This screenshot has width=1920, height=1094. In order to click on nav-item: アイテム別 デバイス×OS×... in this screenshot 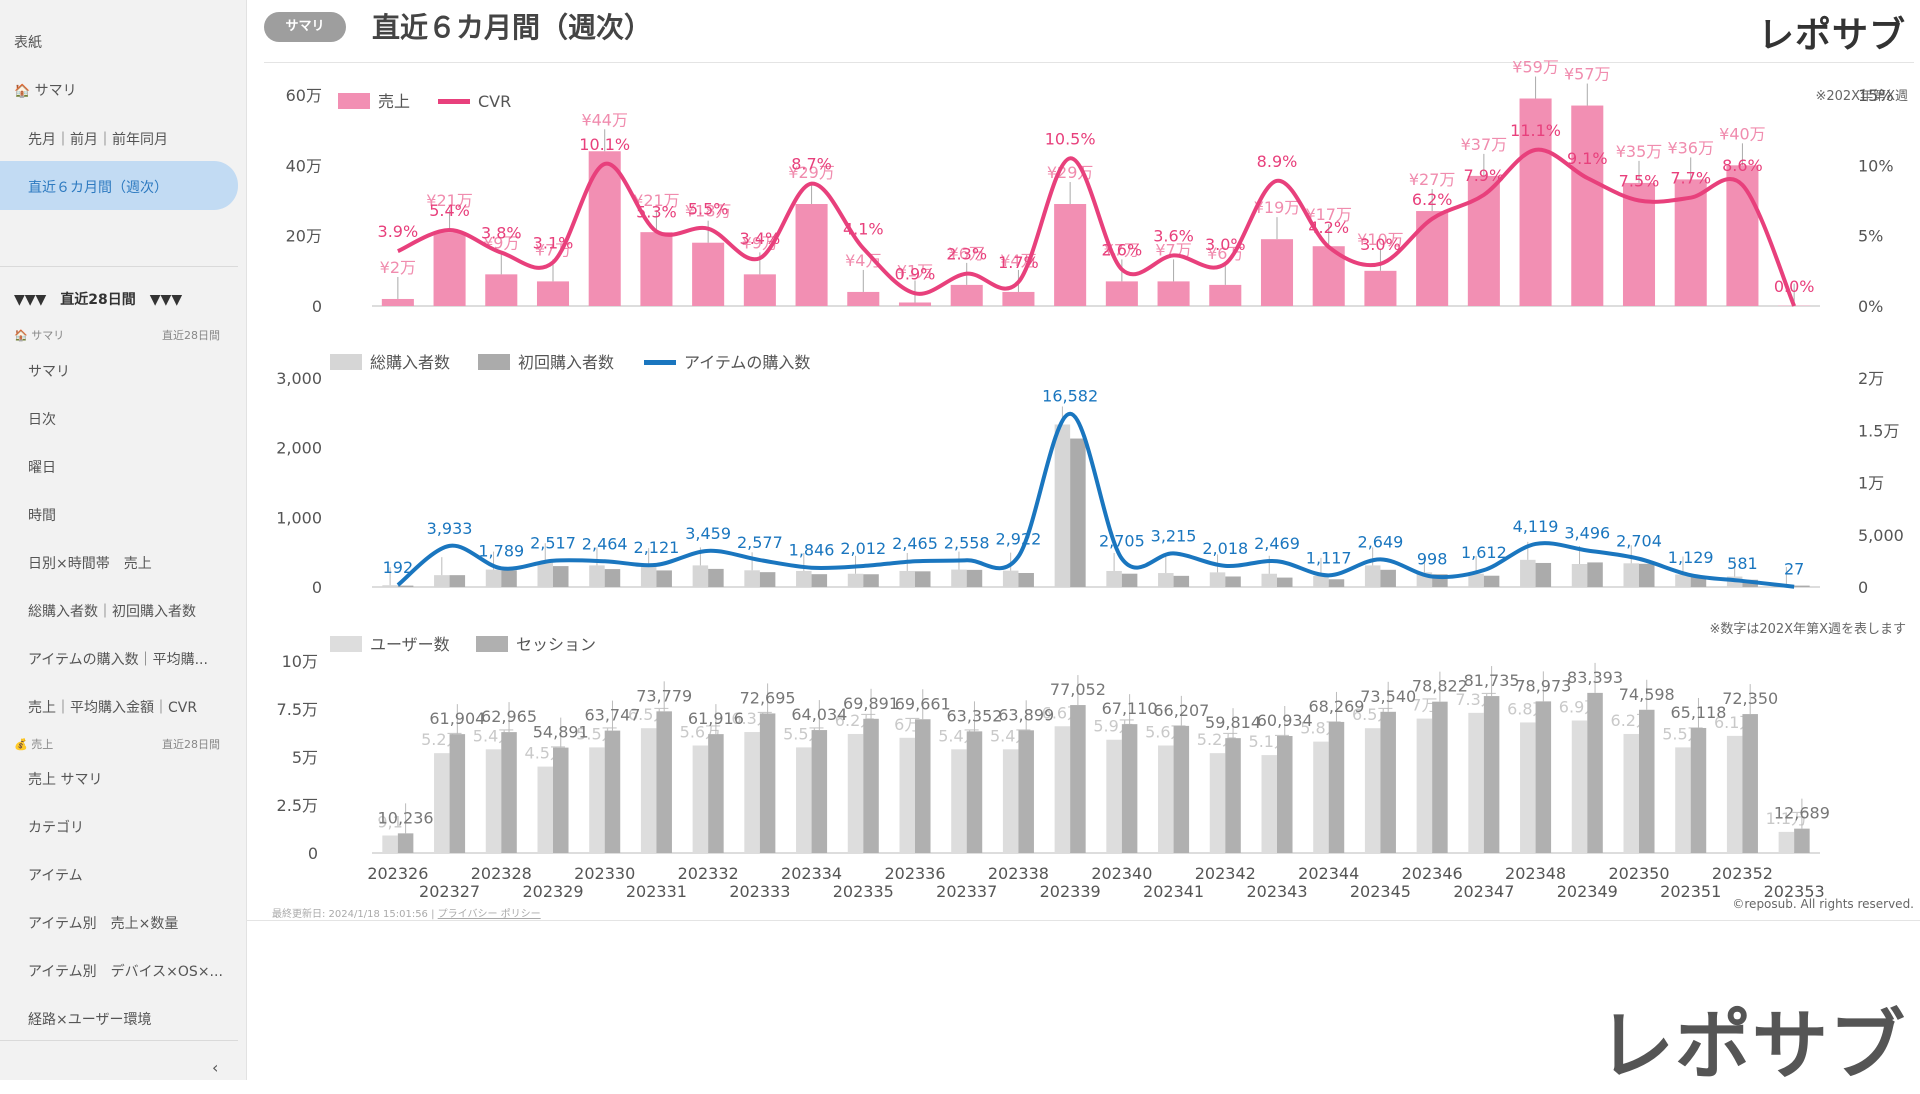, I will do `click(125, 971)`.